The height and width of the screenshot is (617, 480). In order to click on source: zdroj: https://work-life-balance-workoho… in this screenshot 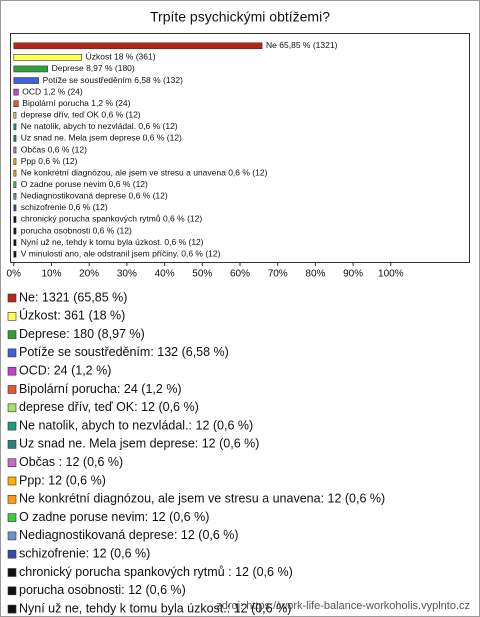, I will do `click(343, 606)`.